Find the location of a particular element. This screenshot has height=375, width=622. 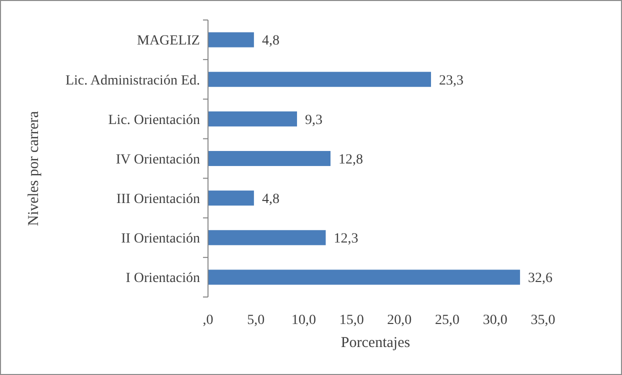

y-axis-title: Niveles por carrera is located at coordinates (34, 168).